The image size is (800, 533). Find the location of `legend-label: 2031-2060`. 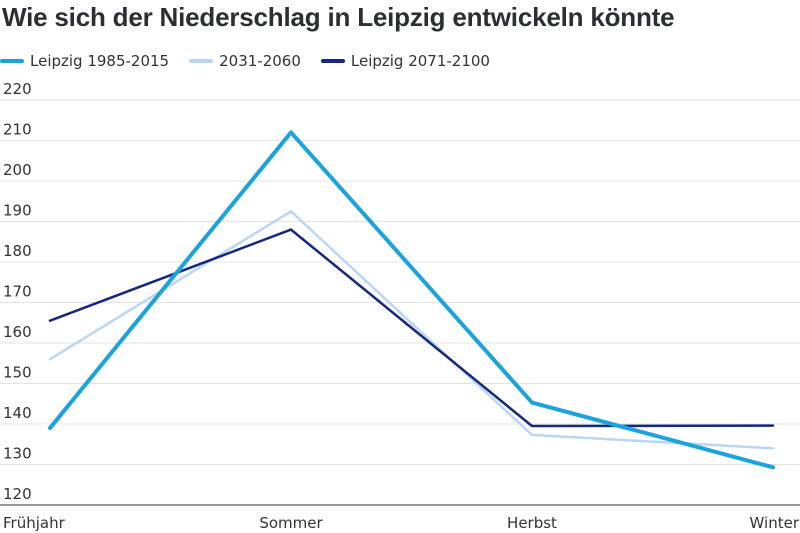

legend-label: 2031-2060 is located at coordinates (260, 61).